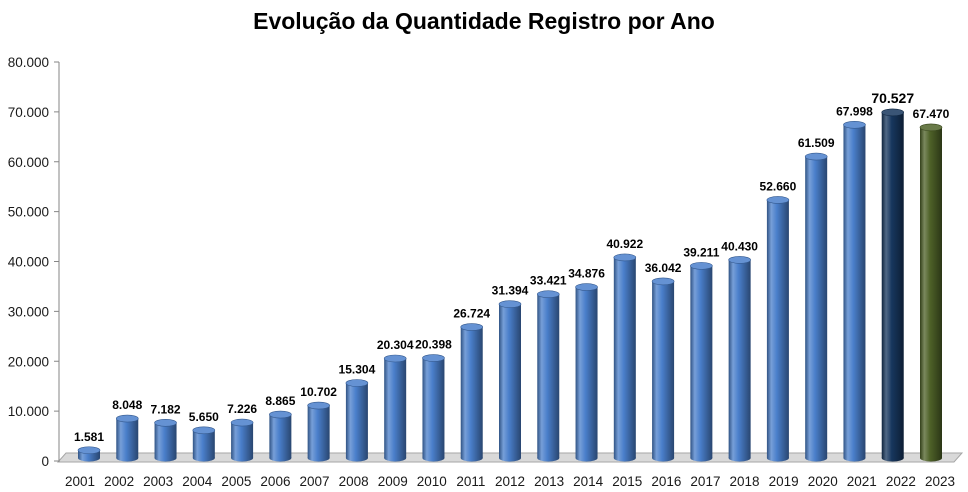 This screenshot has width=968, height=492. I want to click on data-label-2017: 39.211, so click(701, 252).